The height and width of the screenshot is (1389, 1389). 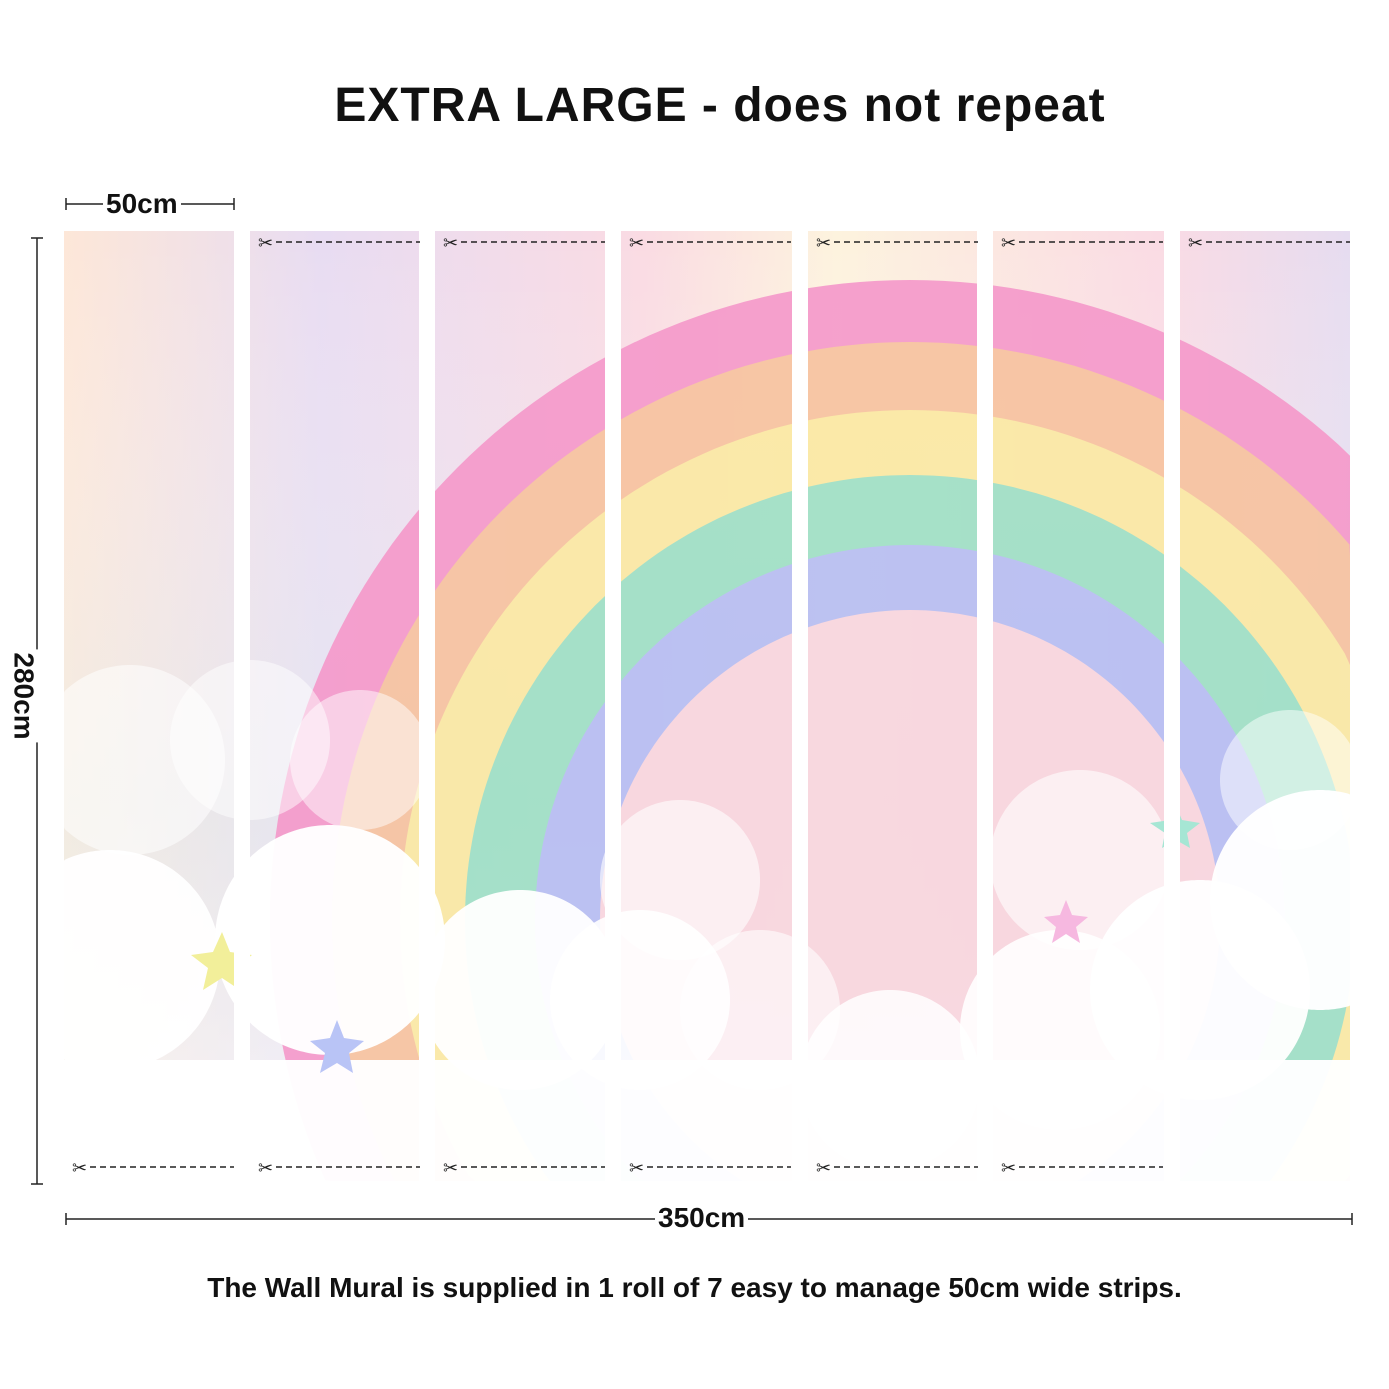 I want to click on cloud-base, so click(x=707, y=1120).